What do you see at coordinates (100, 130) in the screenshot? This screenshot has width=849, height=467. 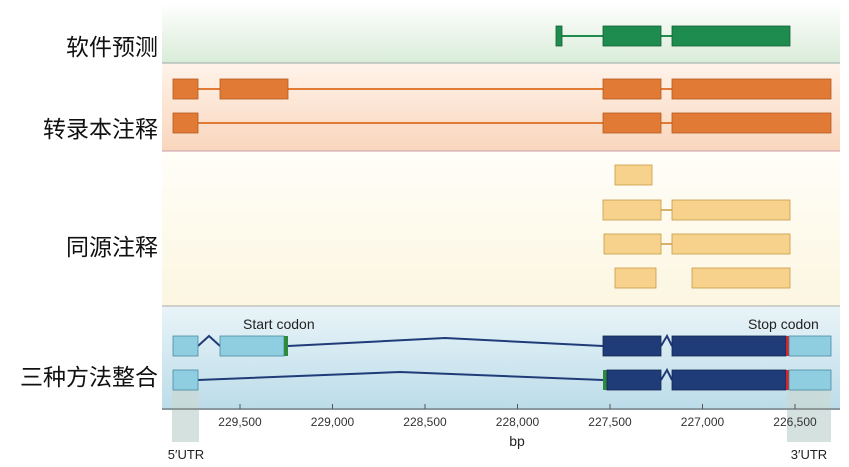 I see `row-label-transcript: 转录本注释` at bounding box center [100, 130].